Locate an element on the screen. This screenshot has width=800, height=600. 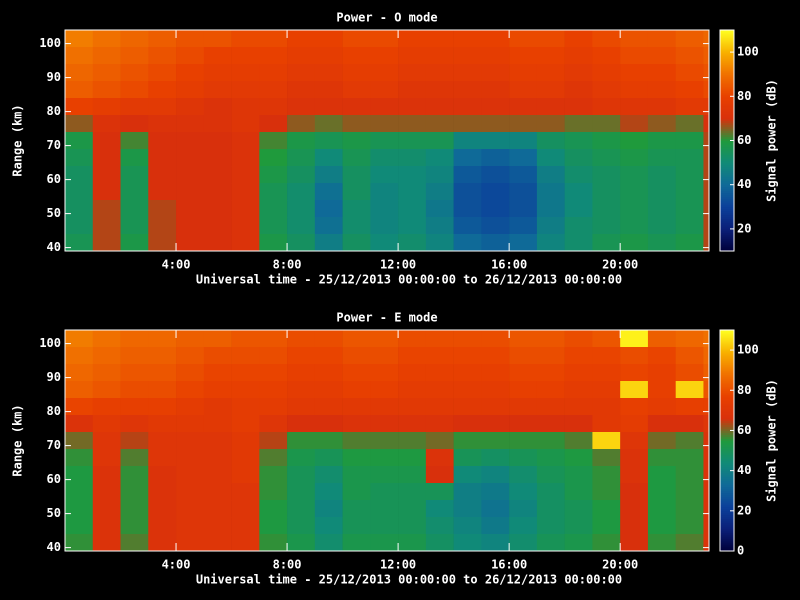
colorbar-tick-label: 80 is located at coordinates (744, 96).